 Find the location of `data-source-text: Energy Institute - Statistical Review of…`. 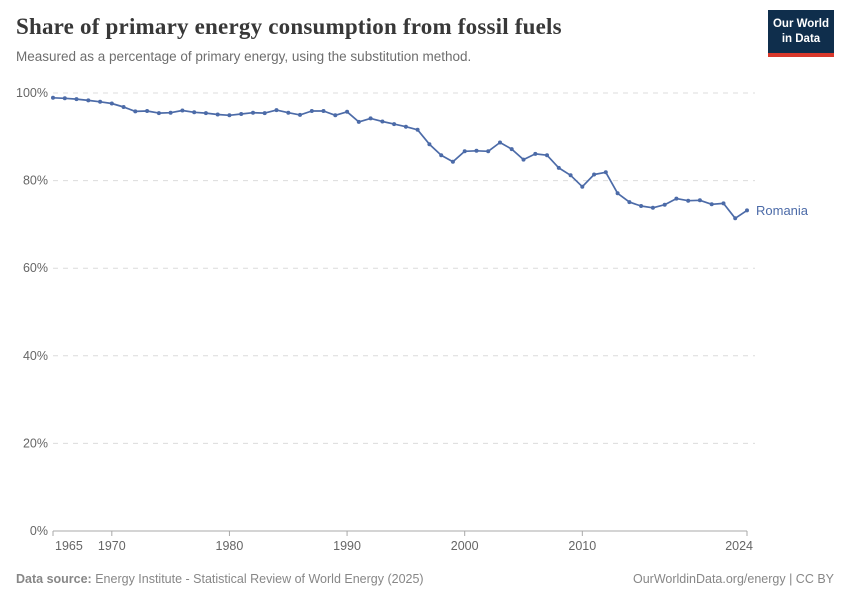

data-source-text: Energy Institute - Statistical Review of… is located at coordinates (257, 579).